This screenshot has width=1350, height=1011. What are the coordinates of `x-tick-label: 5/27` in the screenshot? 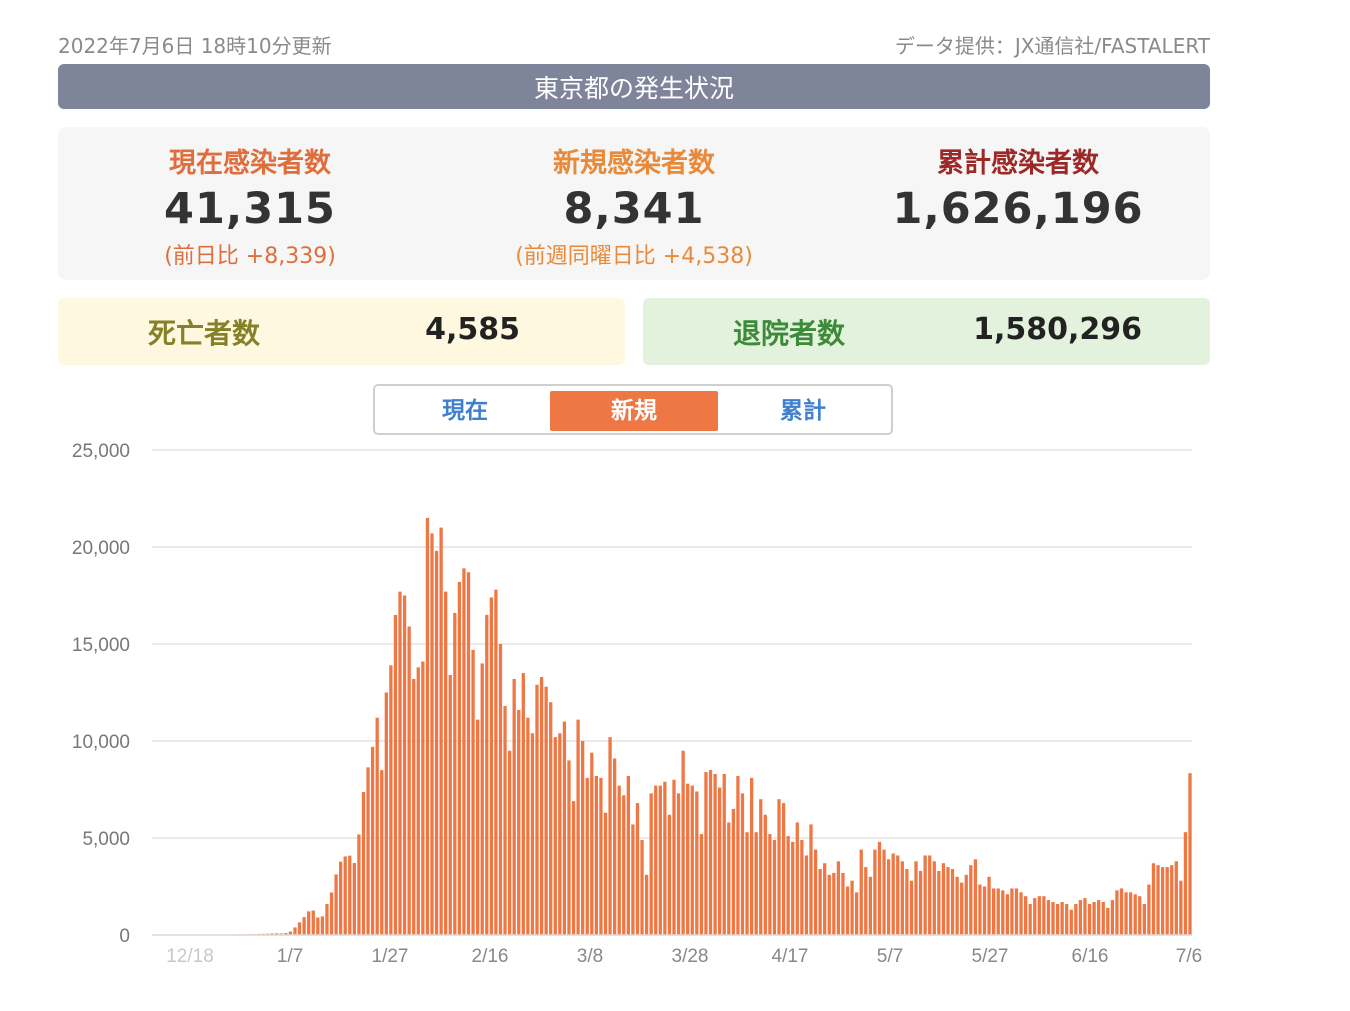 It's located at (990, 956).